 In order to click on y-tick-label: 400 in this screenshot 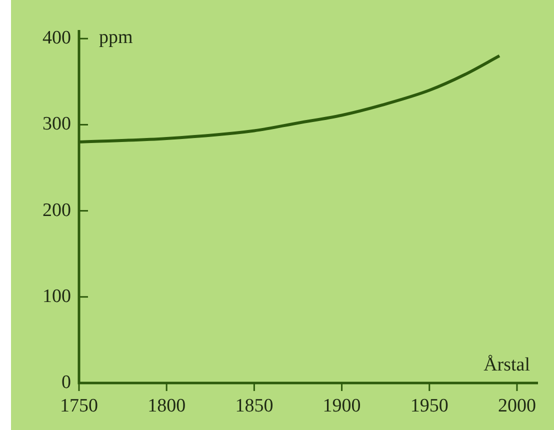, I will do `click(56, 38)`.